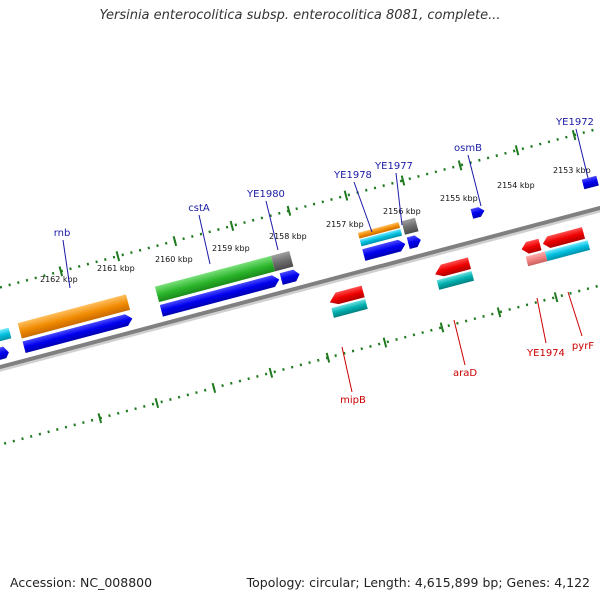 This screenshot has height=600, width=600. What do you see at coordinates (219, 296) in the screenshot?
I see `cds-fwd-cstA` at bounding box center [219, 296].